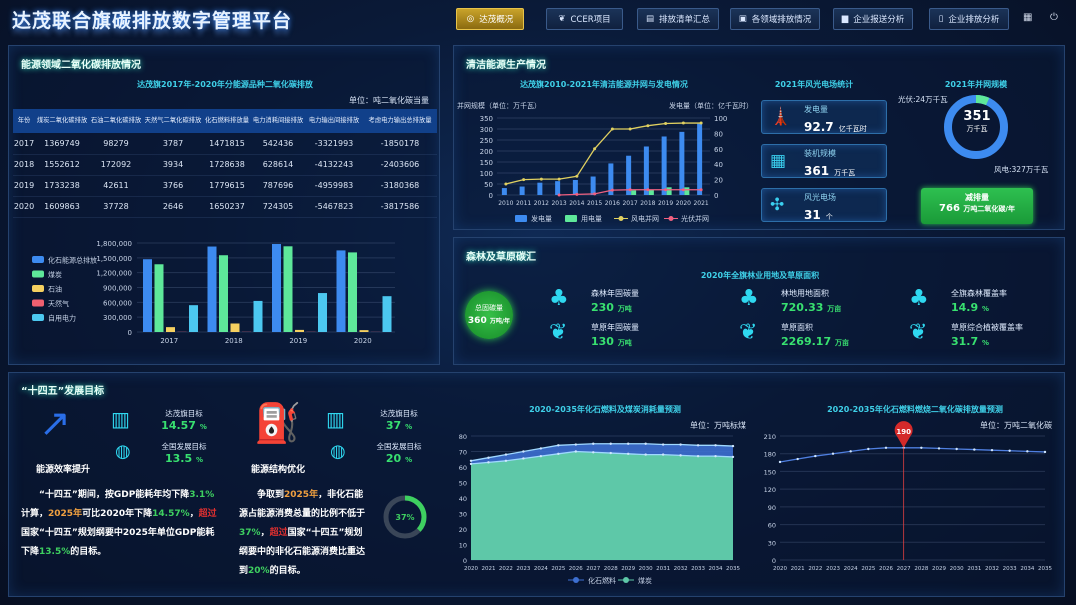 Image resolution: width=1076 pixels, height=605 pixels. Describe the element at coordinates (114, 274) in the screenshot. I see `y-tick-label: 1,200,000` at that location.